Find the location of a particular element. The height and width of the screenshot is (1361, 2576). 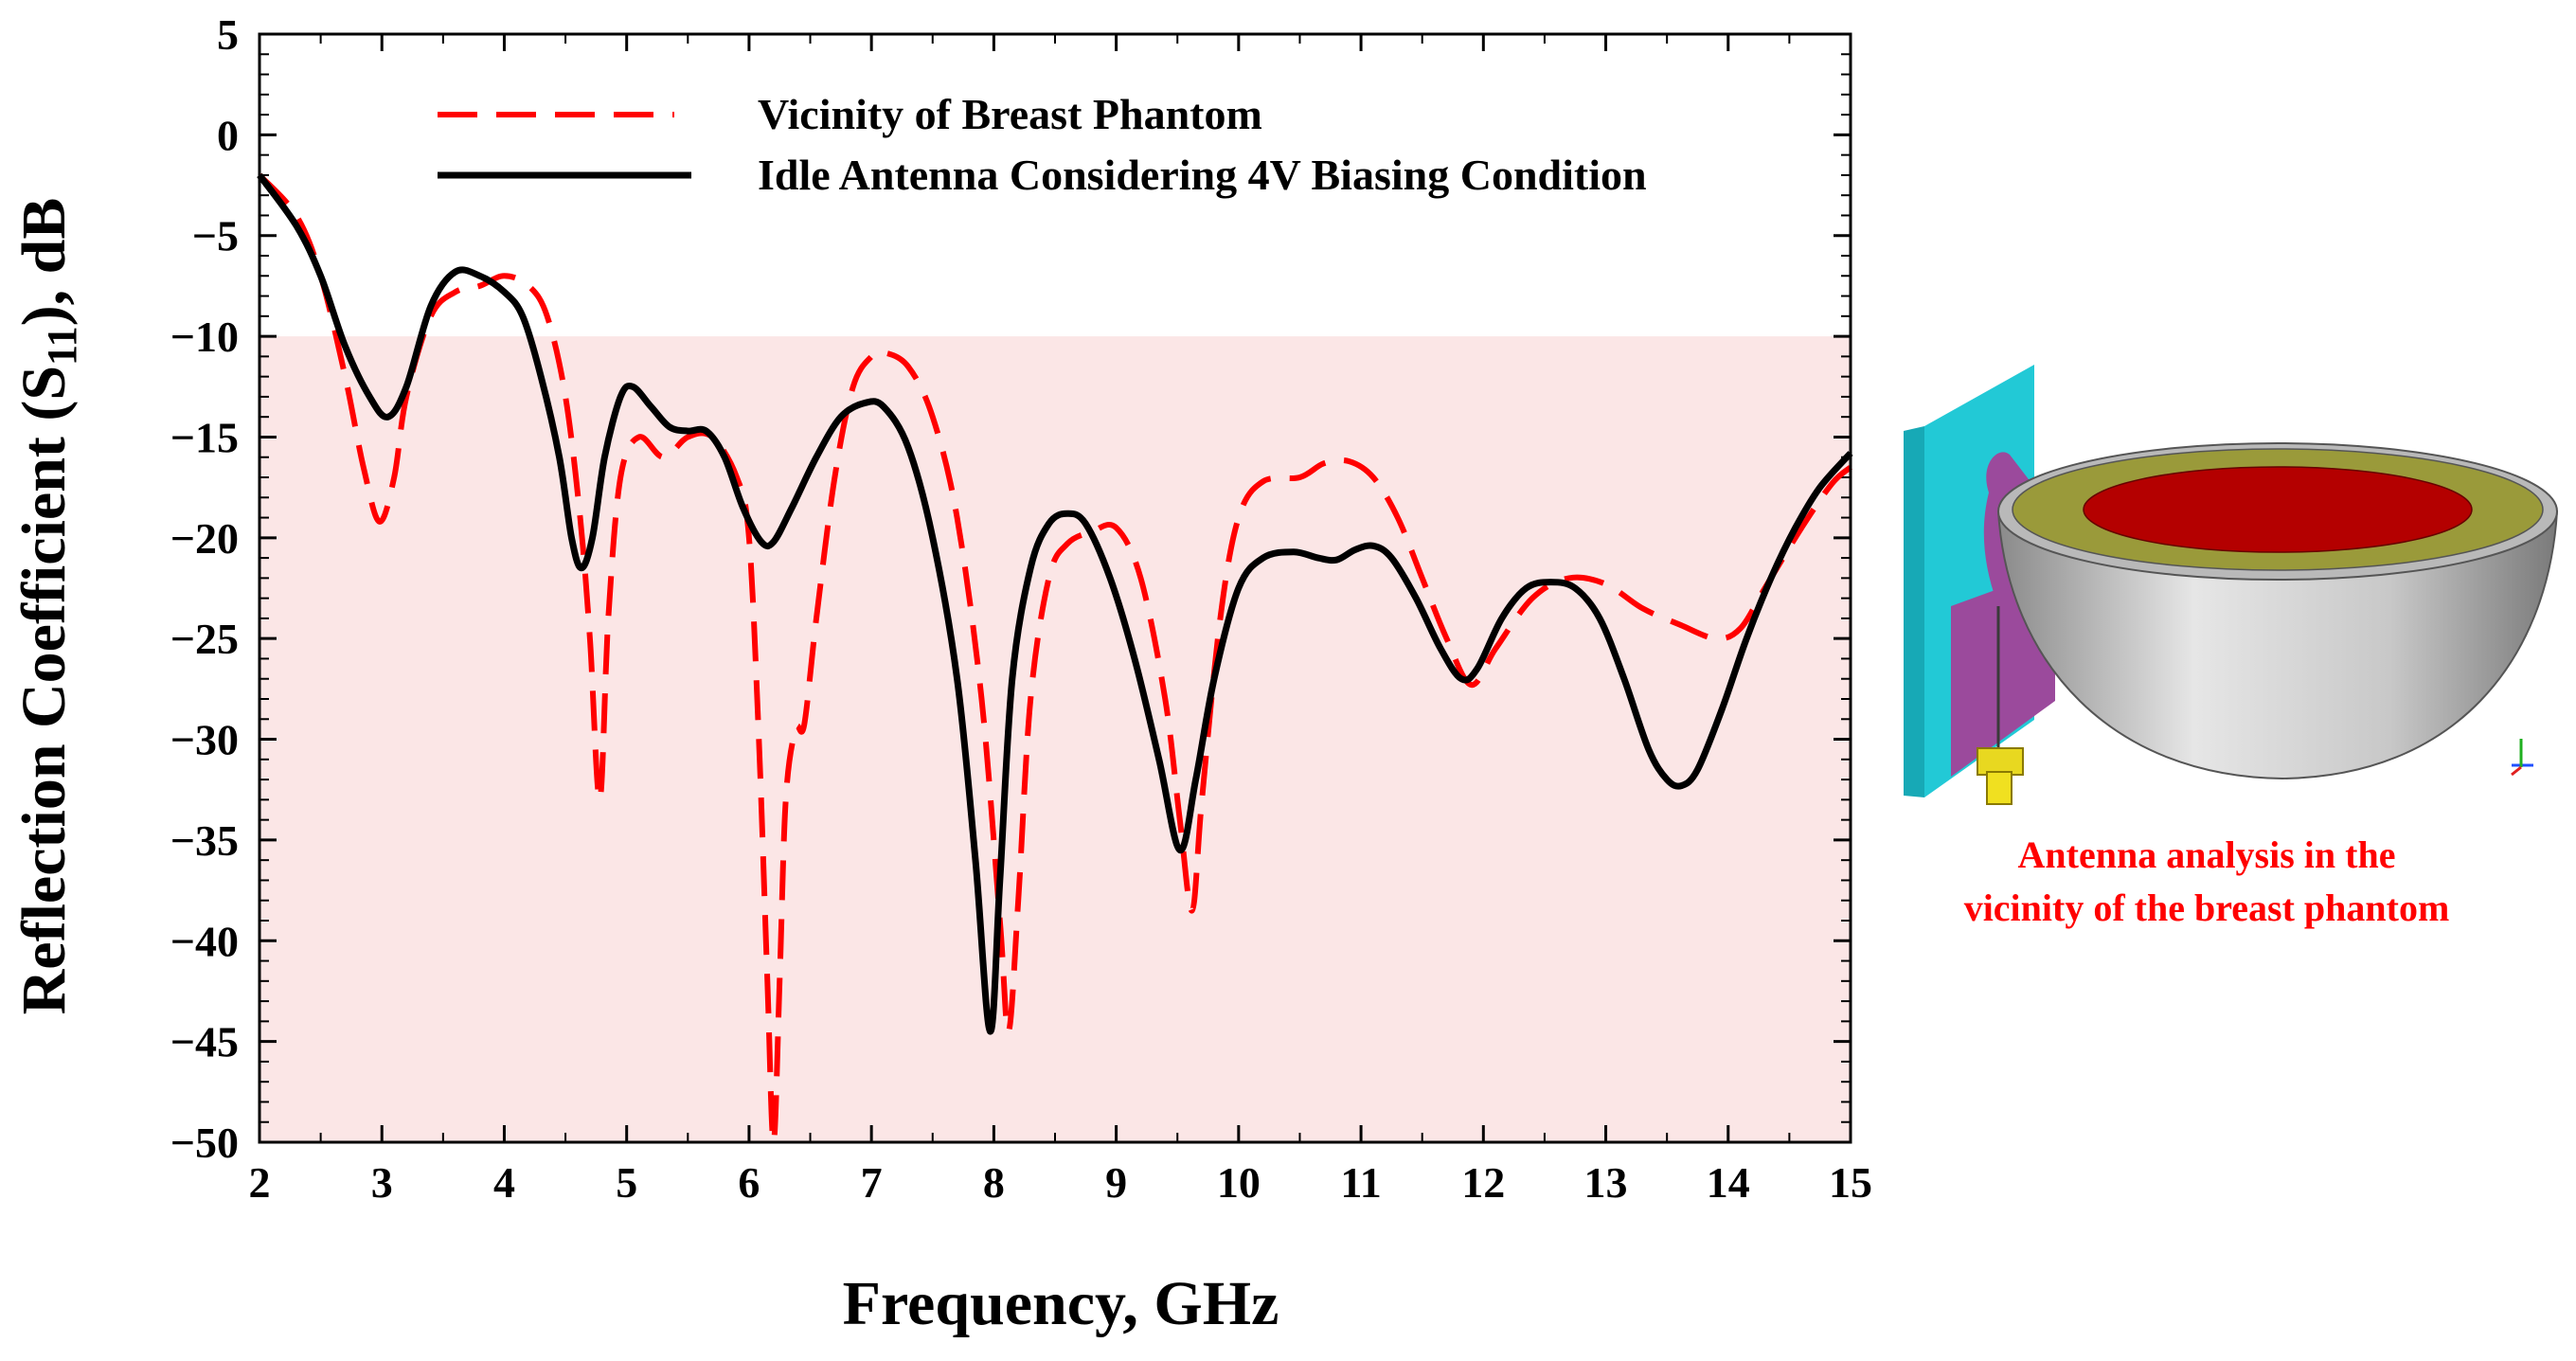

y-tick-label: −20 is located at coordinates (204, 538).